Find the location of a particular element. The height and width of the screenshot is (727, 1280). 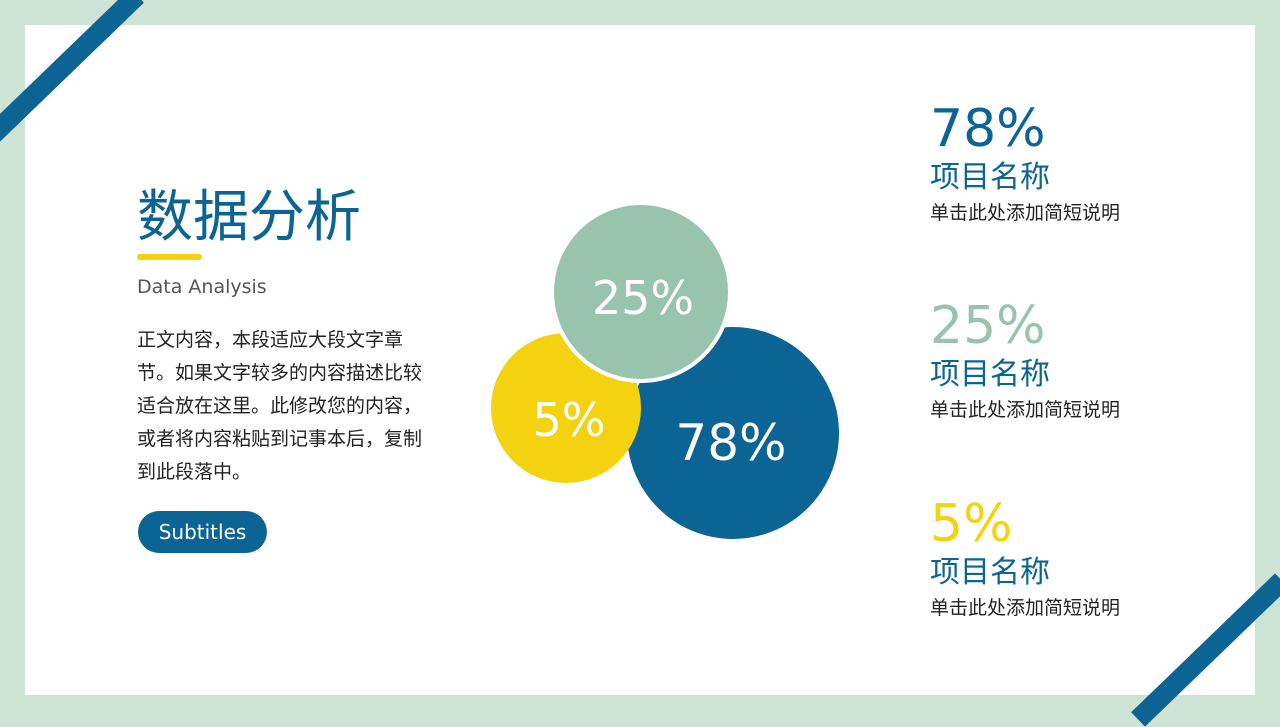

title-underline is located at coordinates (169, 257).